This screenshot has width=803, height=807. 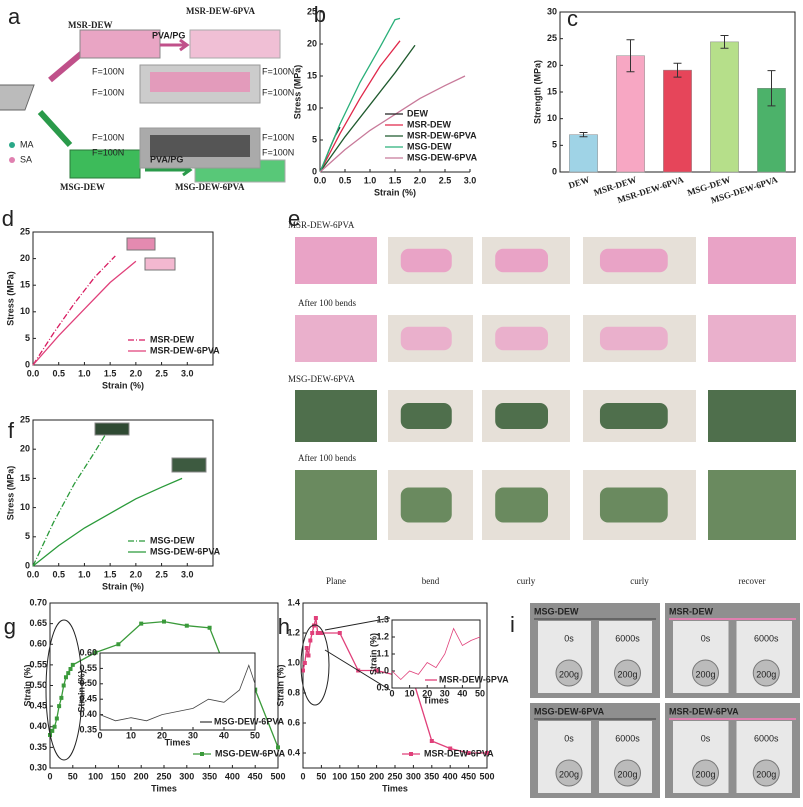 I want to click on x-tick-label: 2.0, so click(x=136, y=574).